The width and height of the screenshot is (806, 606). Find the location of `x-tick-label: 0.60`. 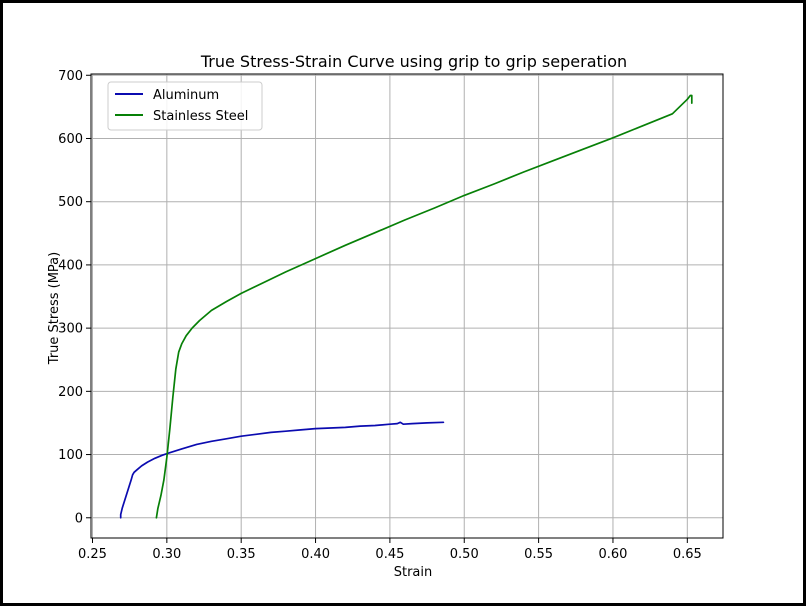

x-tick-label: 0.60 is located at coordinates (612, 554).